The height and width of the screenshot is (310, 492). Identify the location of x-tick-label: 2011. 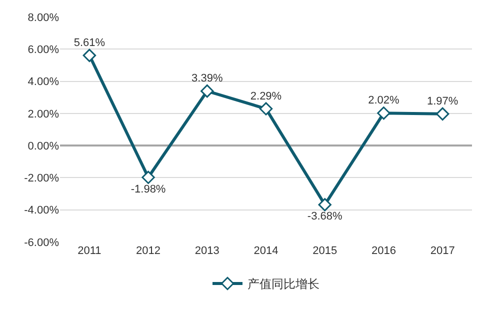
(90, 251).